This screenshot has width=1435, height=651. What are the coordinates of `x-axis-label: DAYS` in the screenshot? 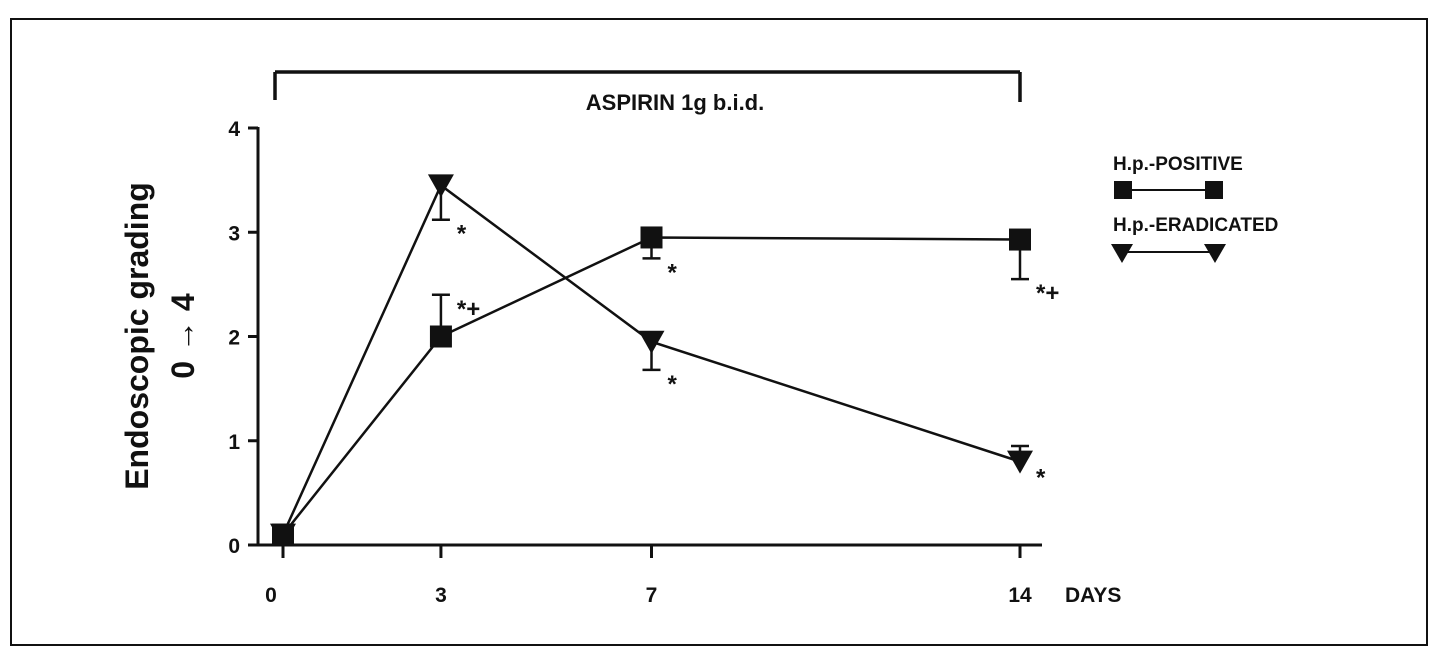 It's located at (1093, 595).